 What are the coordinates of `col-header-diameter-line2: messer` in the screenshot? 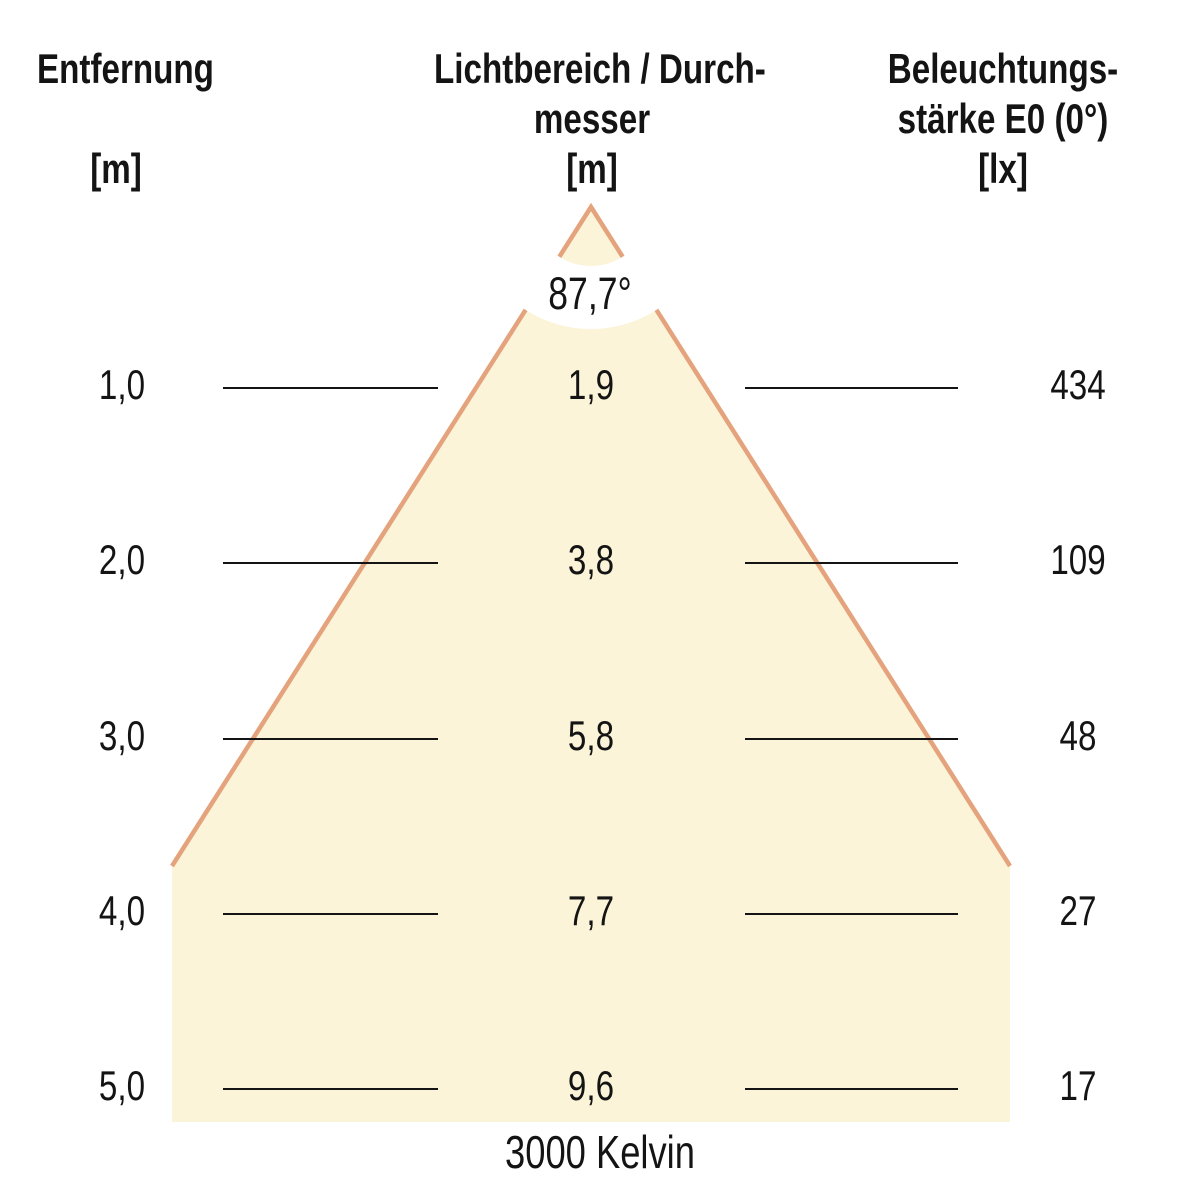 It's located at (592, 118).